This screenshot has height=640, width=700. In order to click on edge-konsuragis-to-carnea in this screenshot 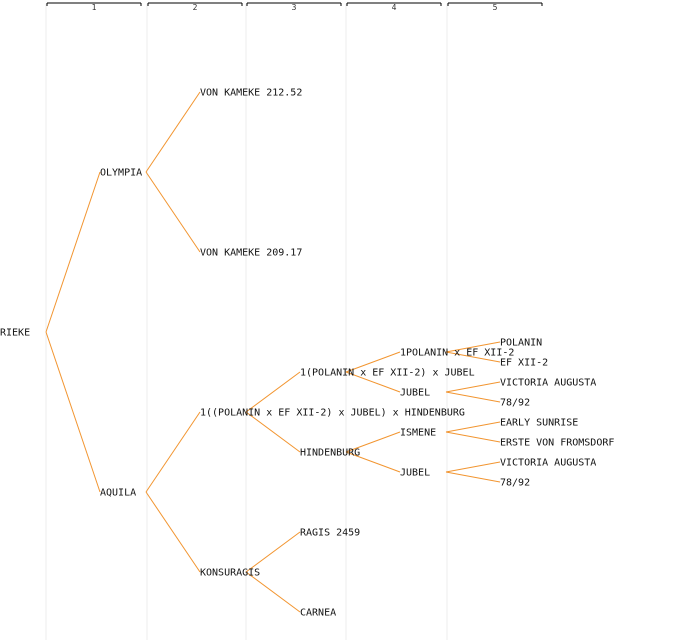, I will do `click(273, 592)`.